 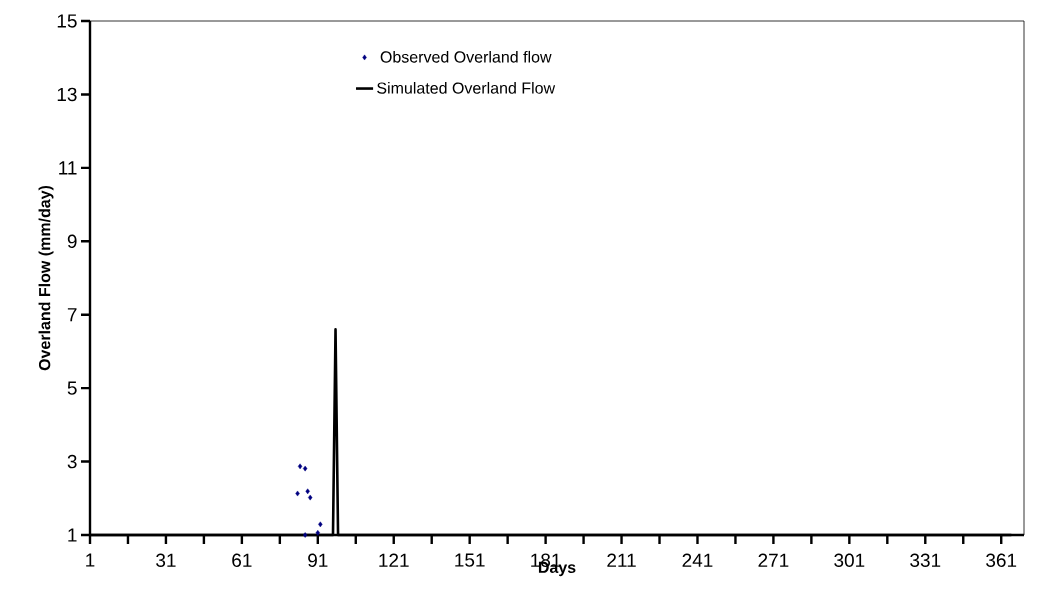 What do you see at coordinates (466, 88) in the screenshot?
I see `legend-label: Simulated Overland Flow` at bounding box center [466, 88].